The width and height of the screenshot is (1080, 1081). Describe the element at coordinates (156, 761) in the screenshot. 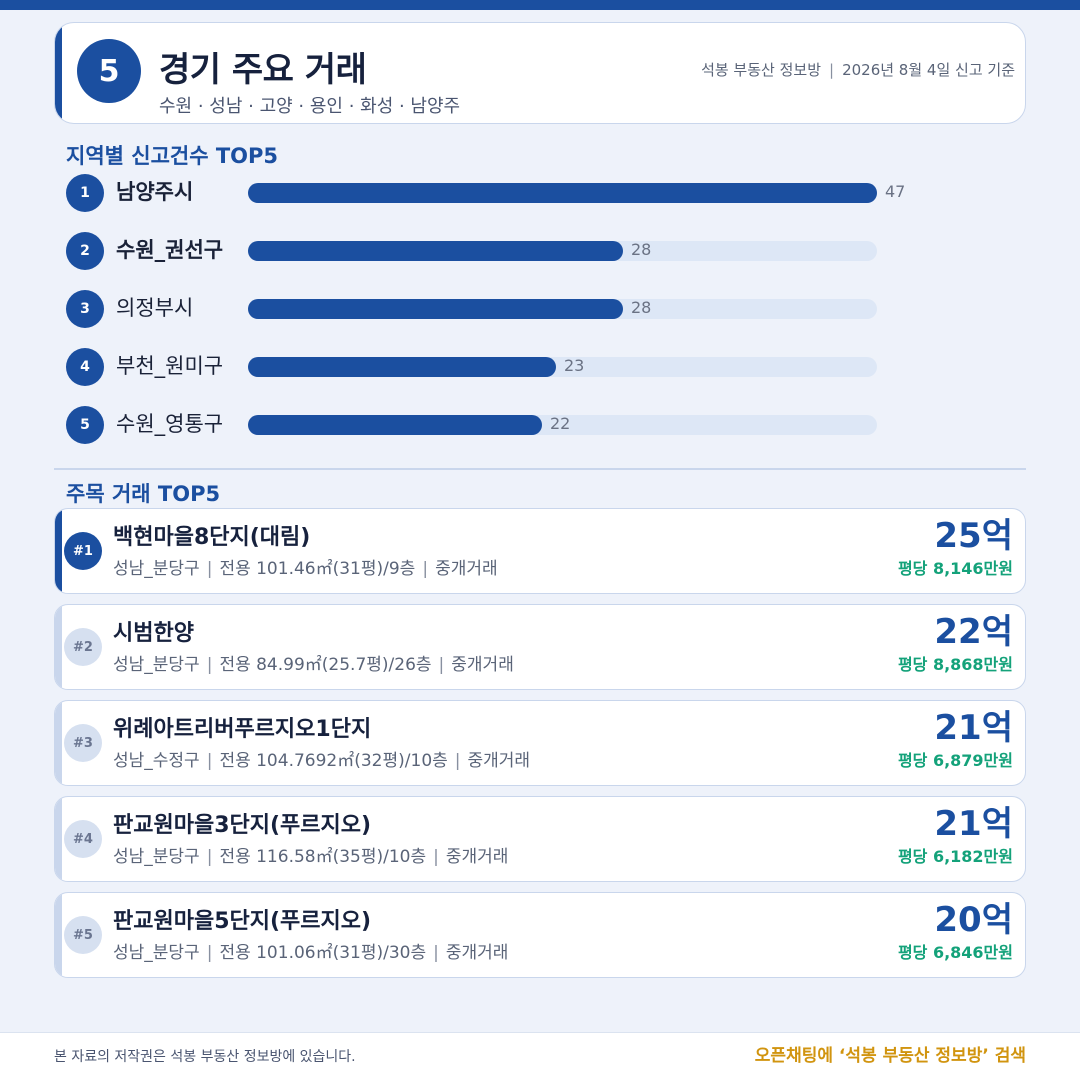

I see `deal-district: 성남_수정구` at that location.